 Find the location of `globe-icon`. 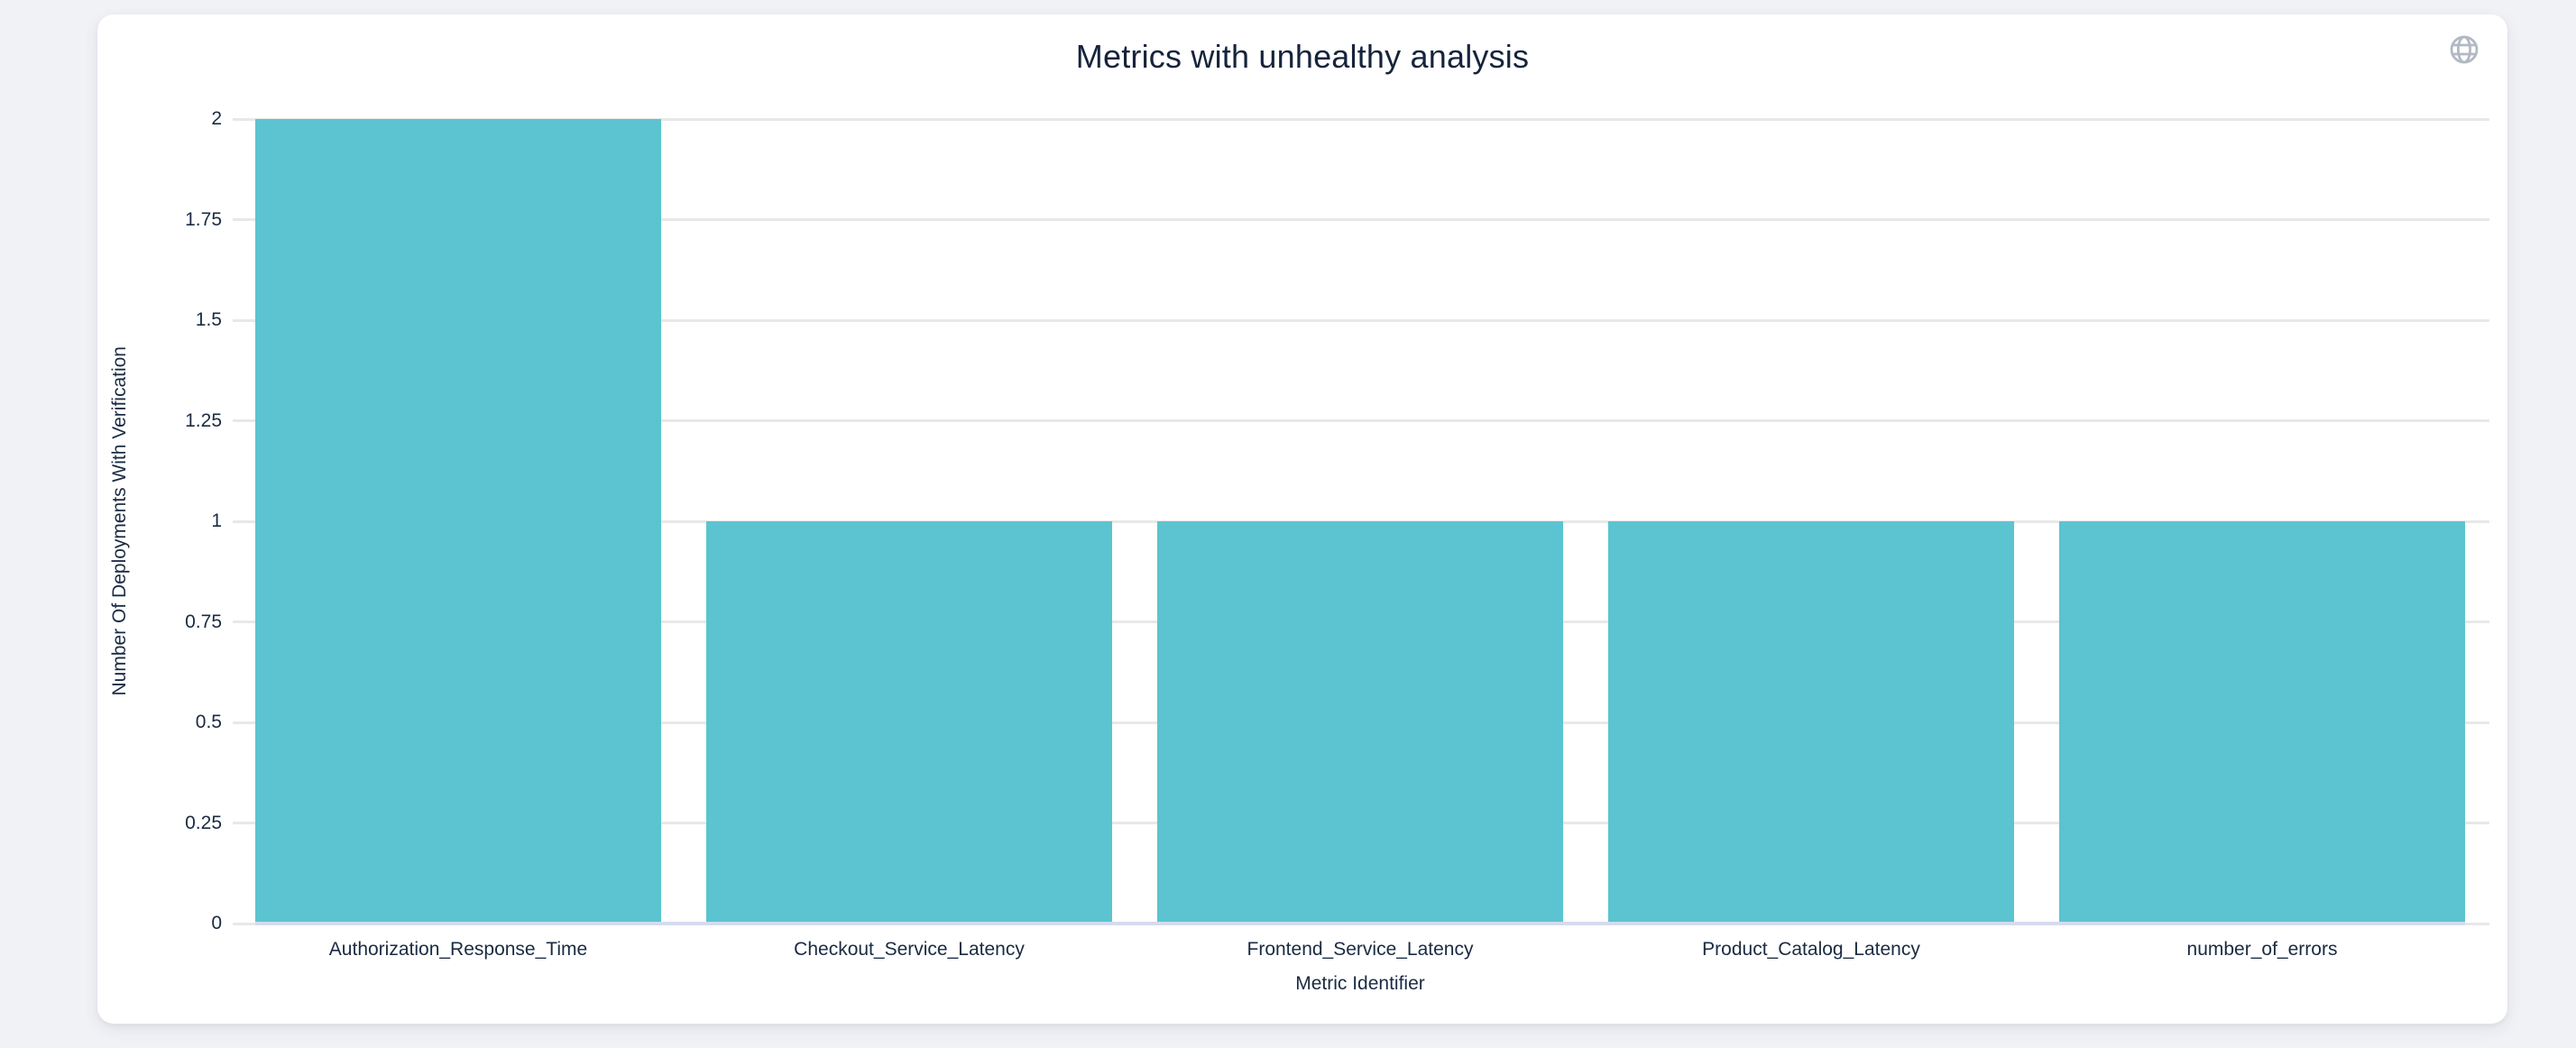

globe-icon is located at coordinates (2464, 52).